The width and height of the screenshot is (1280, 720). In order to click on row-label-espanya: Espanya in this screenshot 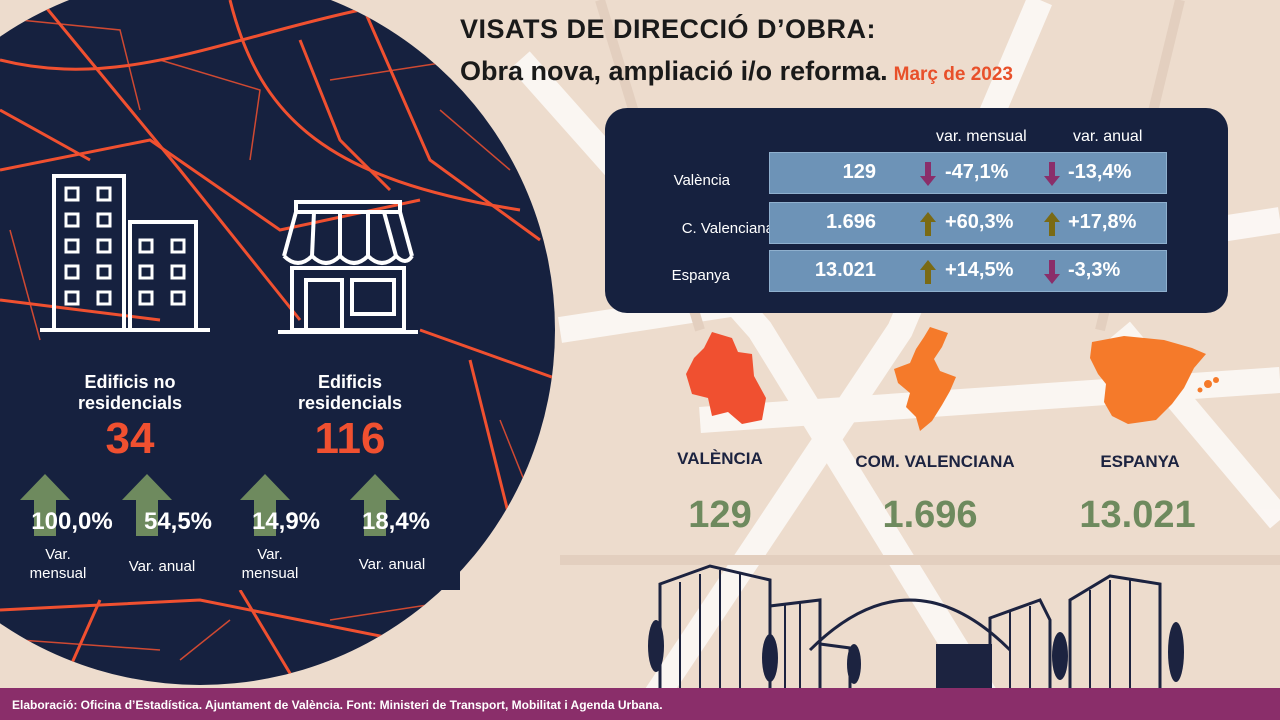, I will do `click(700, 275)`.